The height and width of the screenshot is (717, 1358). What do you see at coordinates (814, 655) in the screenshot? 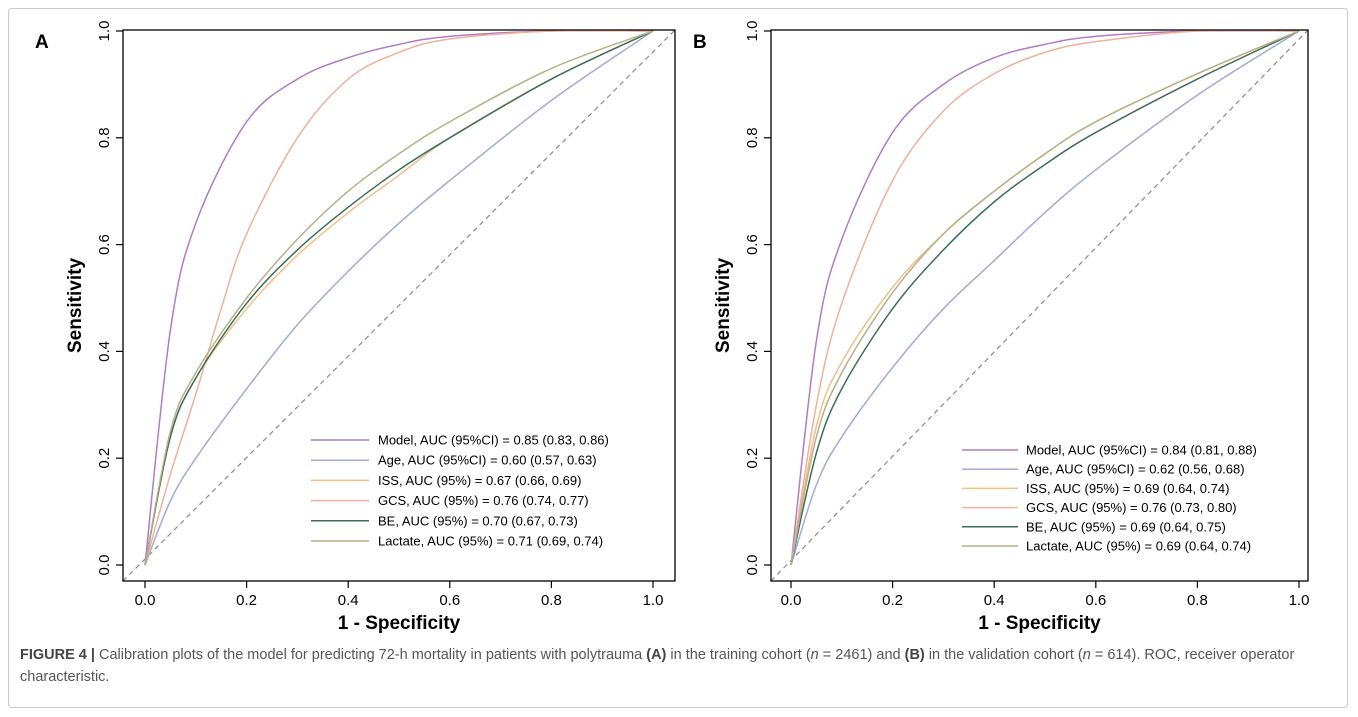
I see `caption-n-symbol-1: n` at bounding box center [814, 655].